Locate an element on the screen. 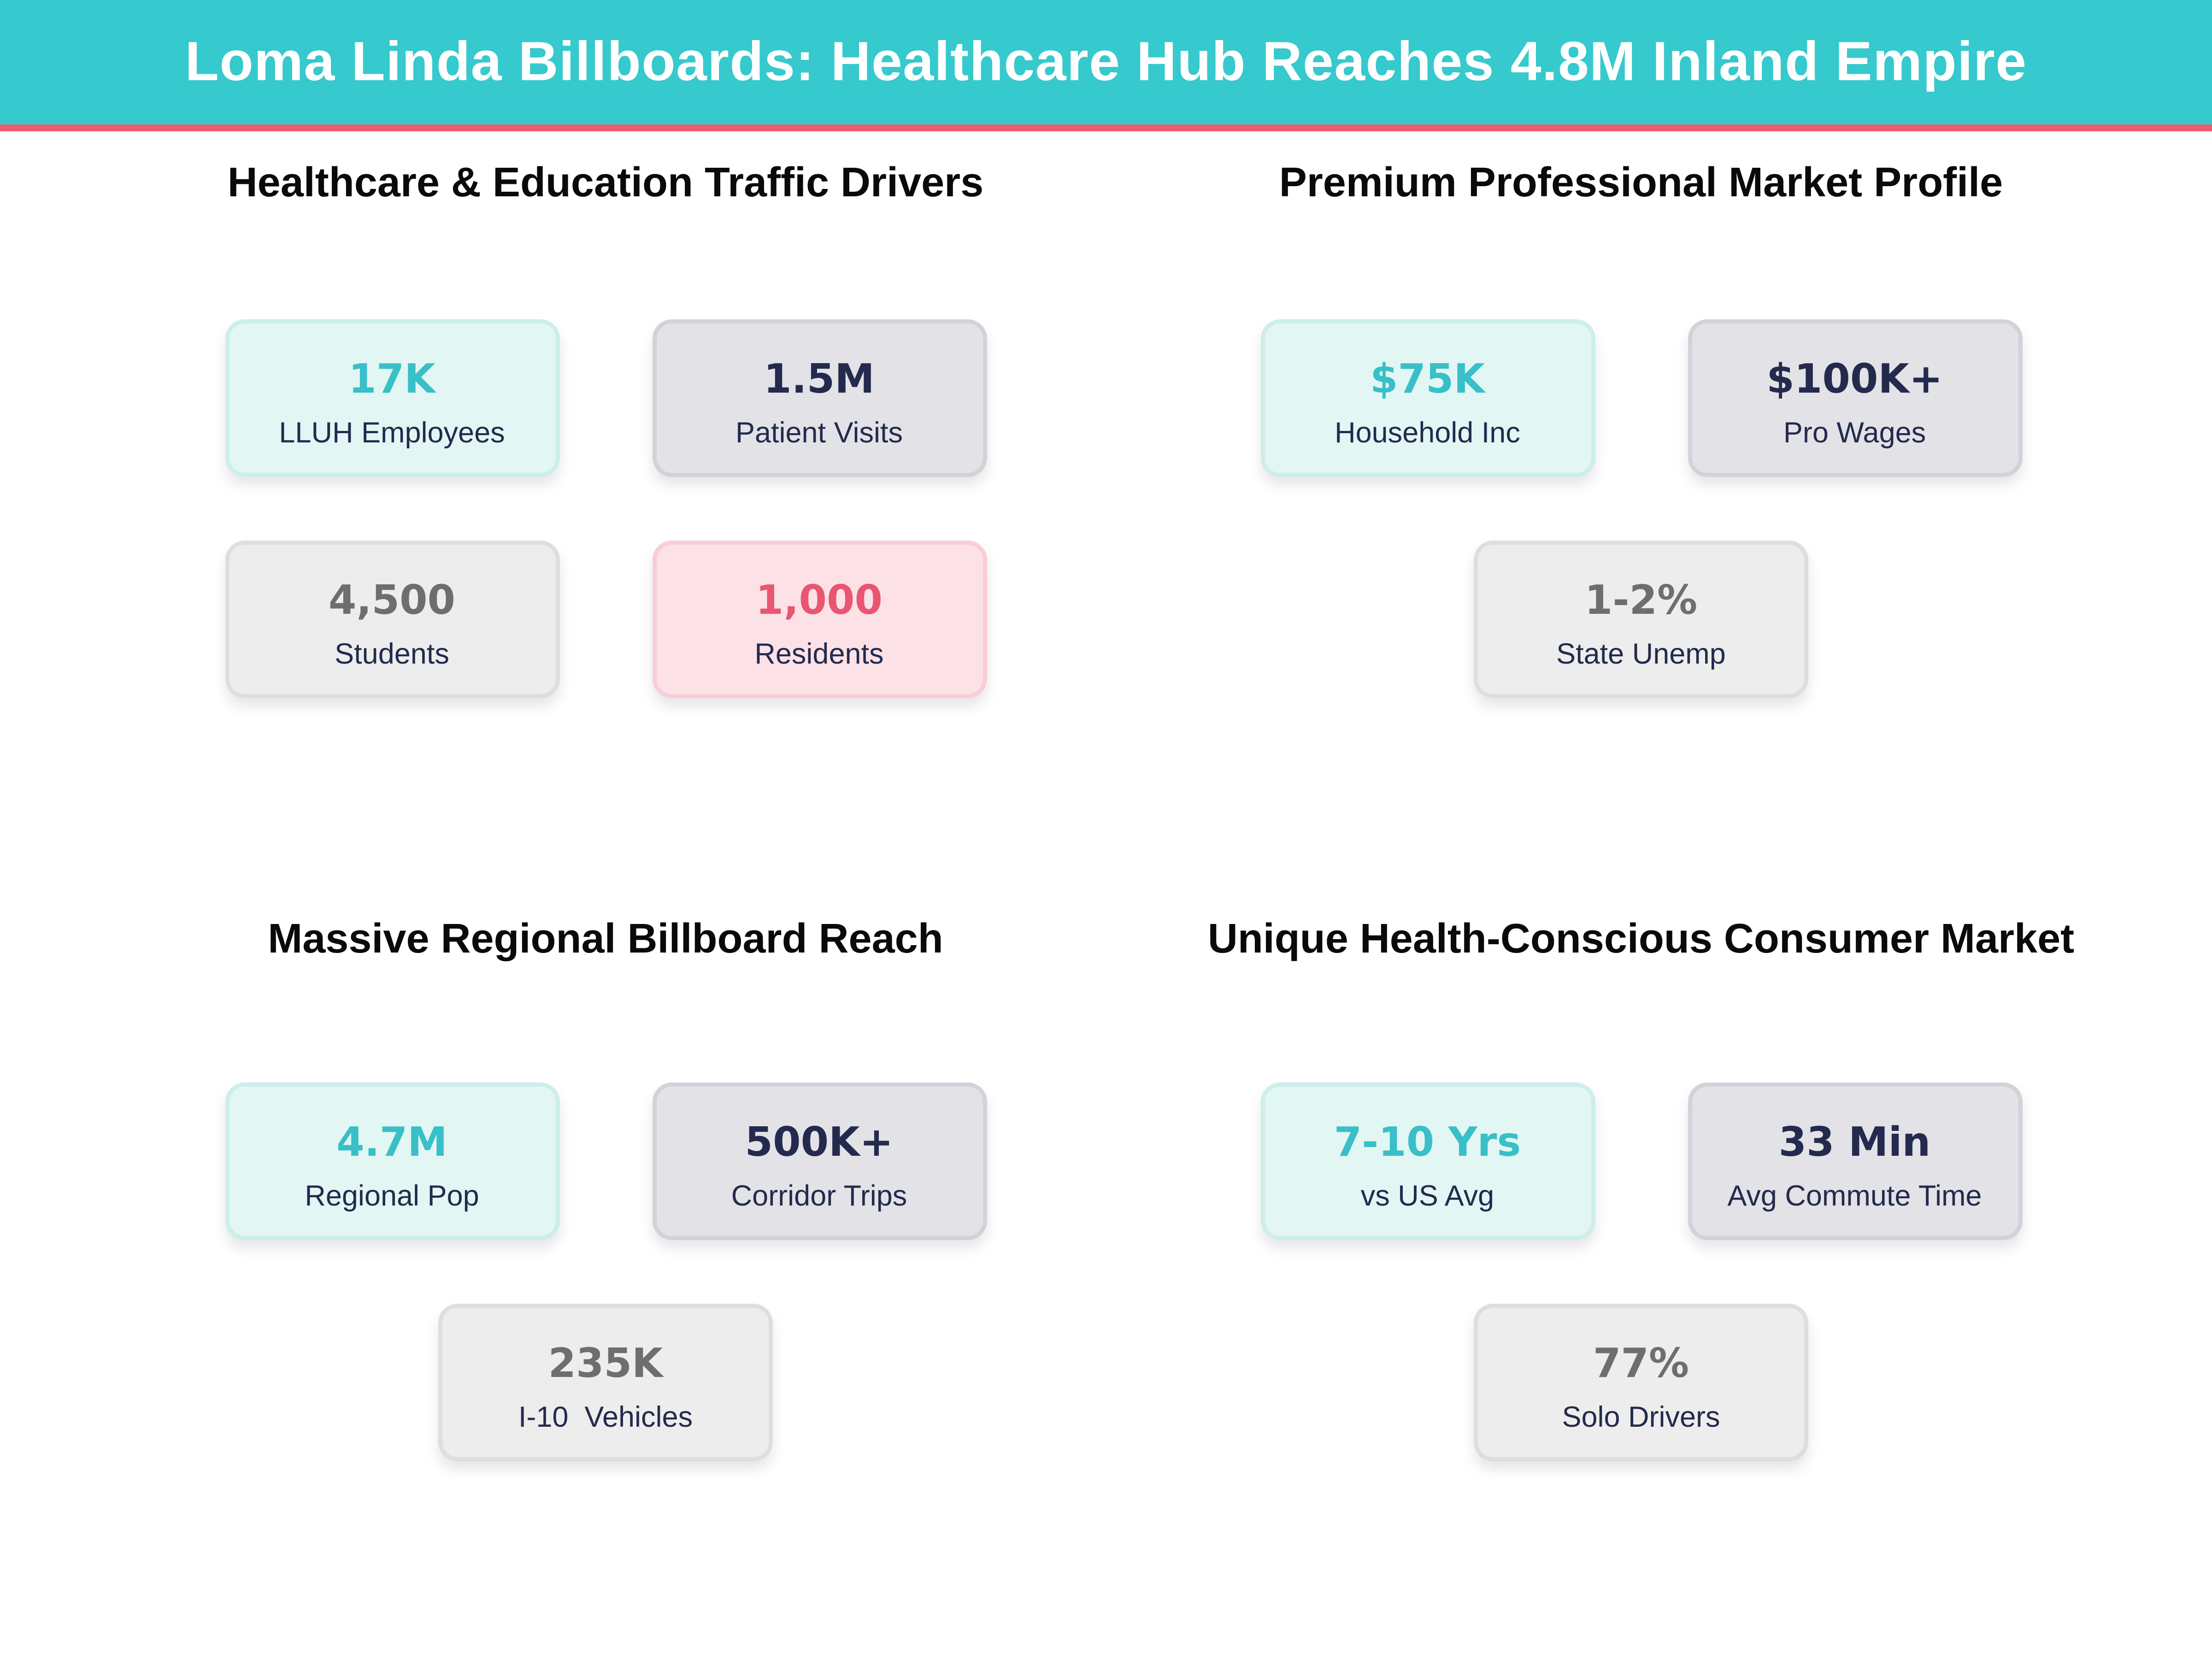  stat-card-i-10-vehicles: 235K I-10 Vehicles is located at coordinates (605, 1382).